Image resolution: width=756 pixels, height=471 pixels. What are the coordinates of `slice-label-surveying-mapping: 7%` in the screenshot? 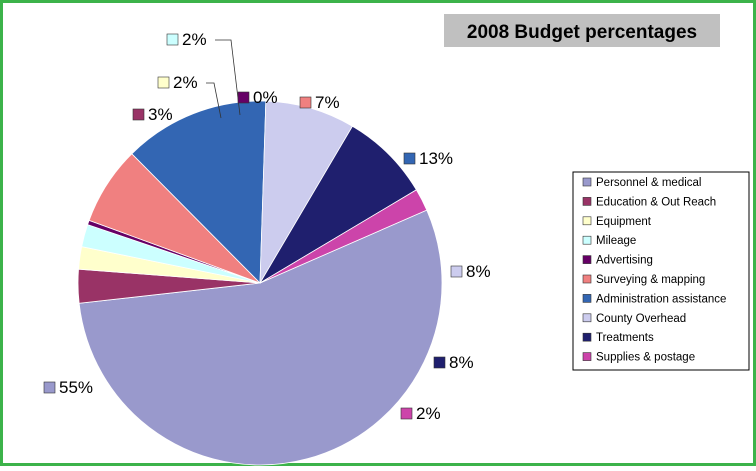 It's located at (319, 102).